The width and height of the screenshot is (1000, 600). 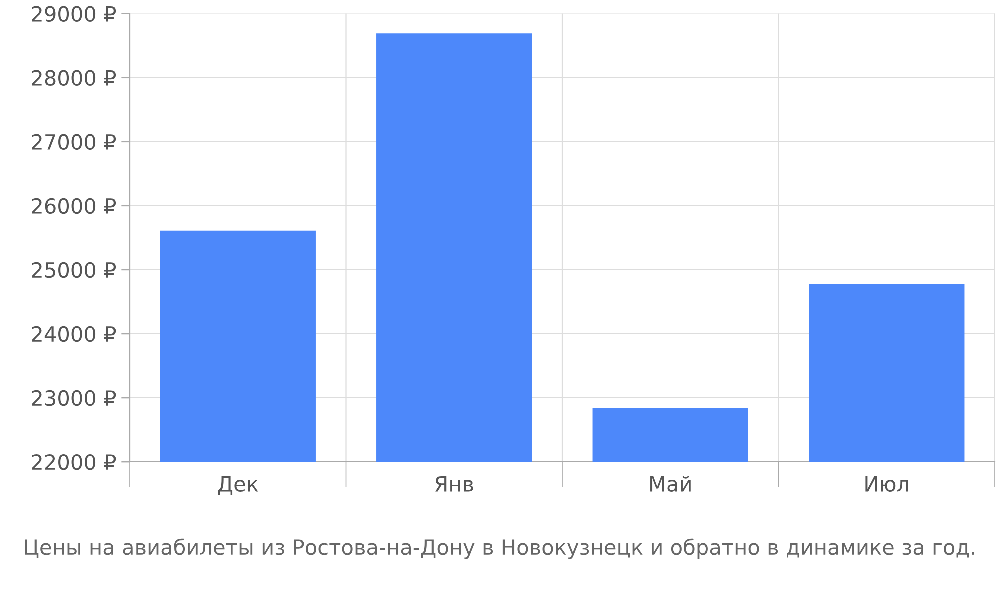 I want to click on x-tick-label: Май, so click(x=670, y=484).